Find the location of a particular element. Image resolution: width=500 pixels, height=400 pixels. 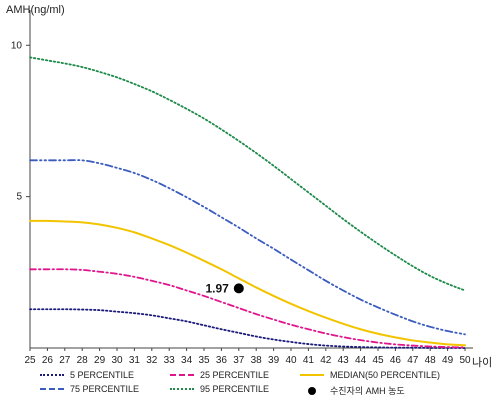

legend-item-patient-amh: 수진자의 AMH 농도 is located at coordinates (352, 390).